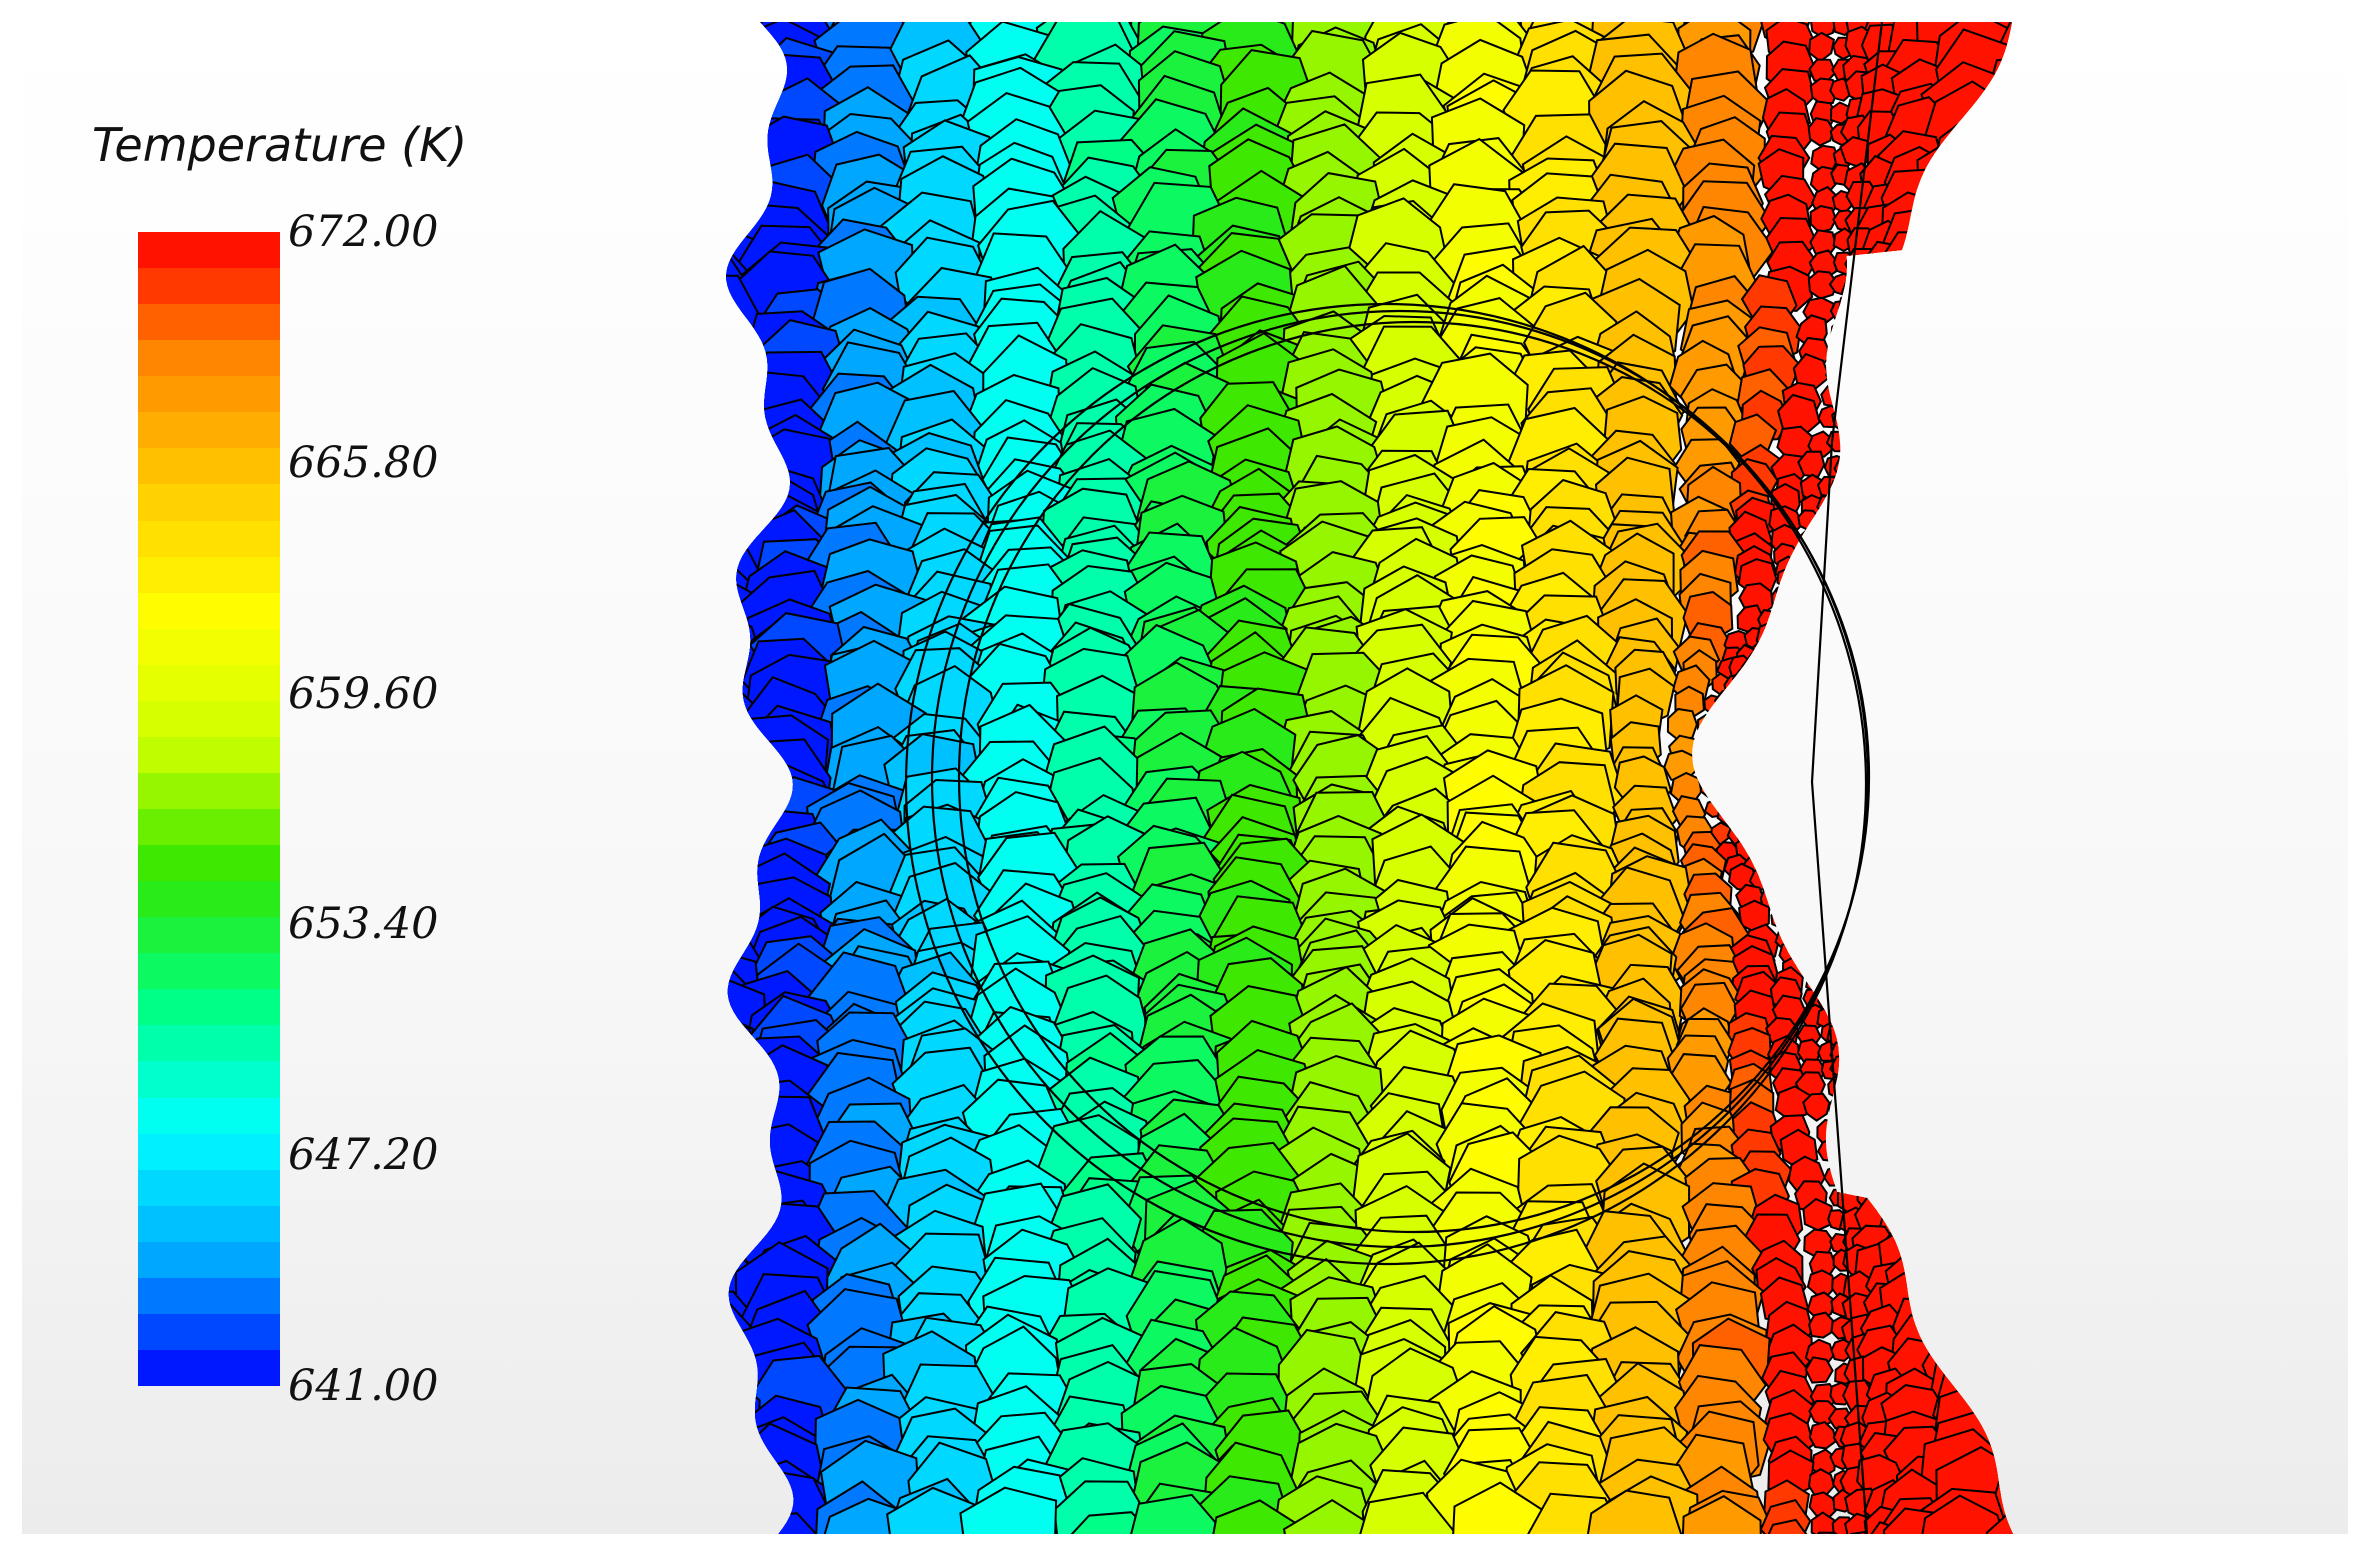  Describe the element at coordinates (363, 924) in the screenshot. I see `legend-tick-4: 653.40` at that location.